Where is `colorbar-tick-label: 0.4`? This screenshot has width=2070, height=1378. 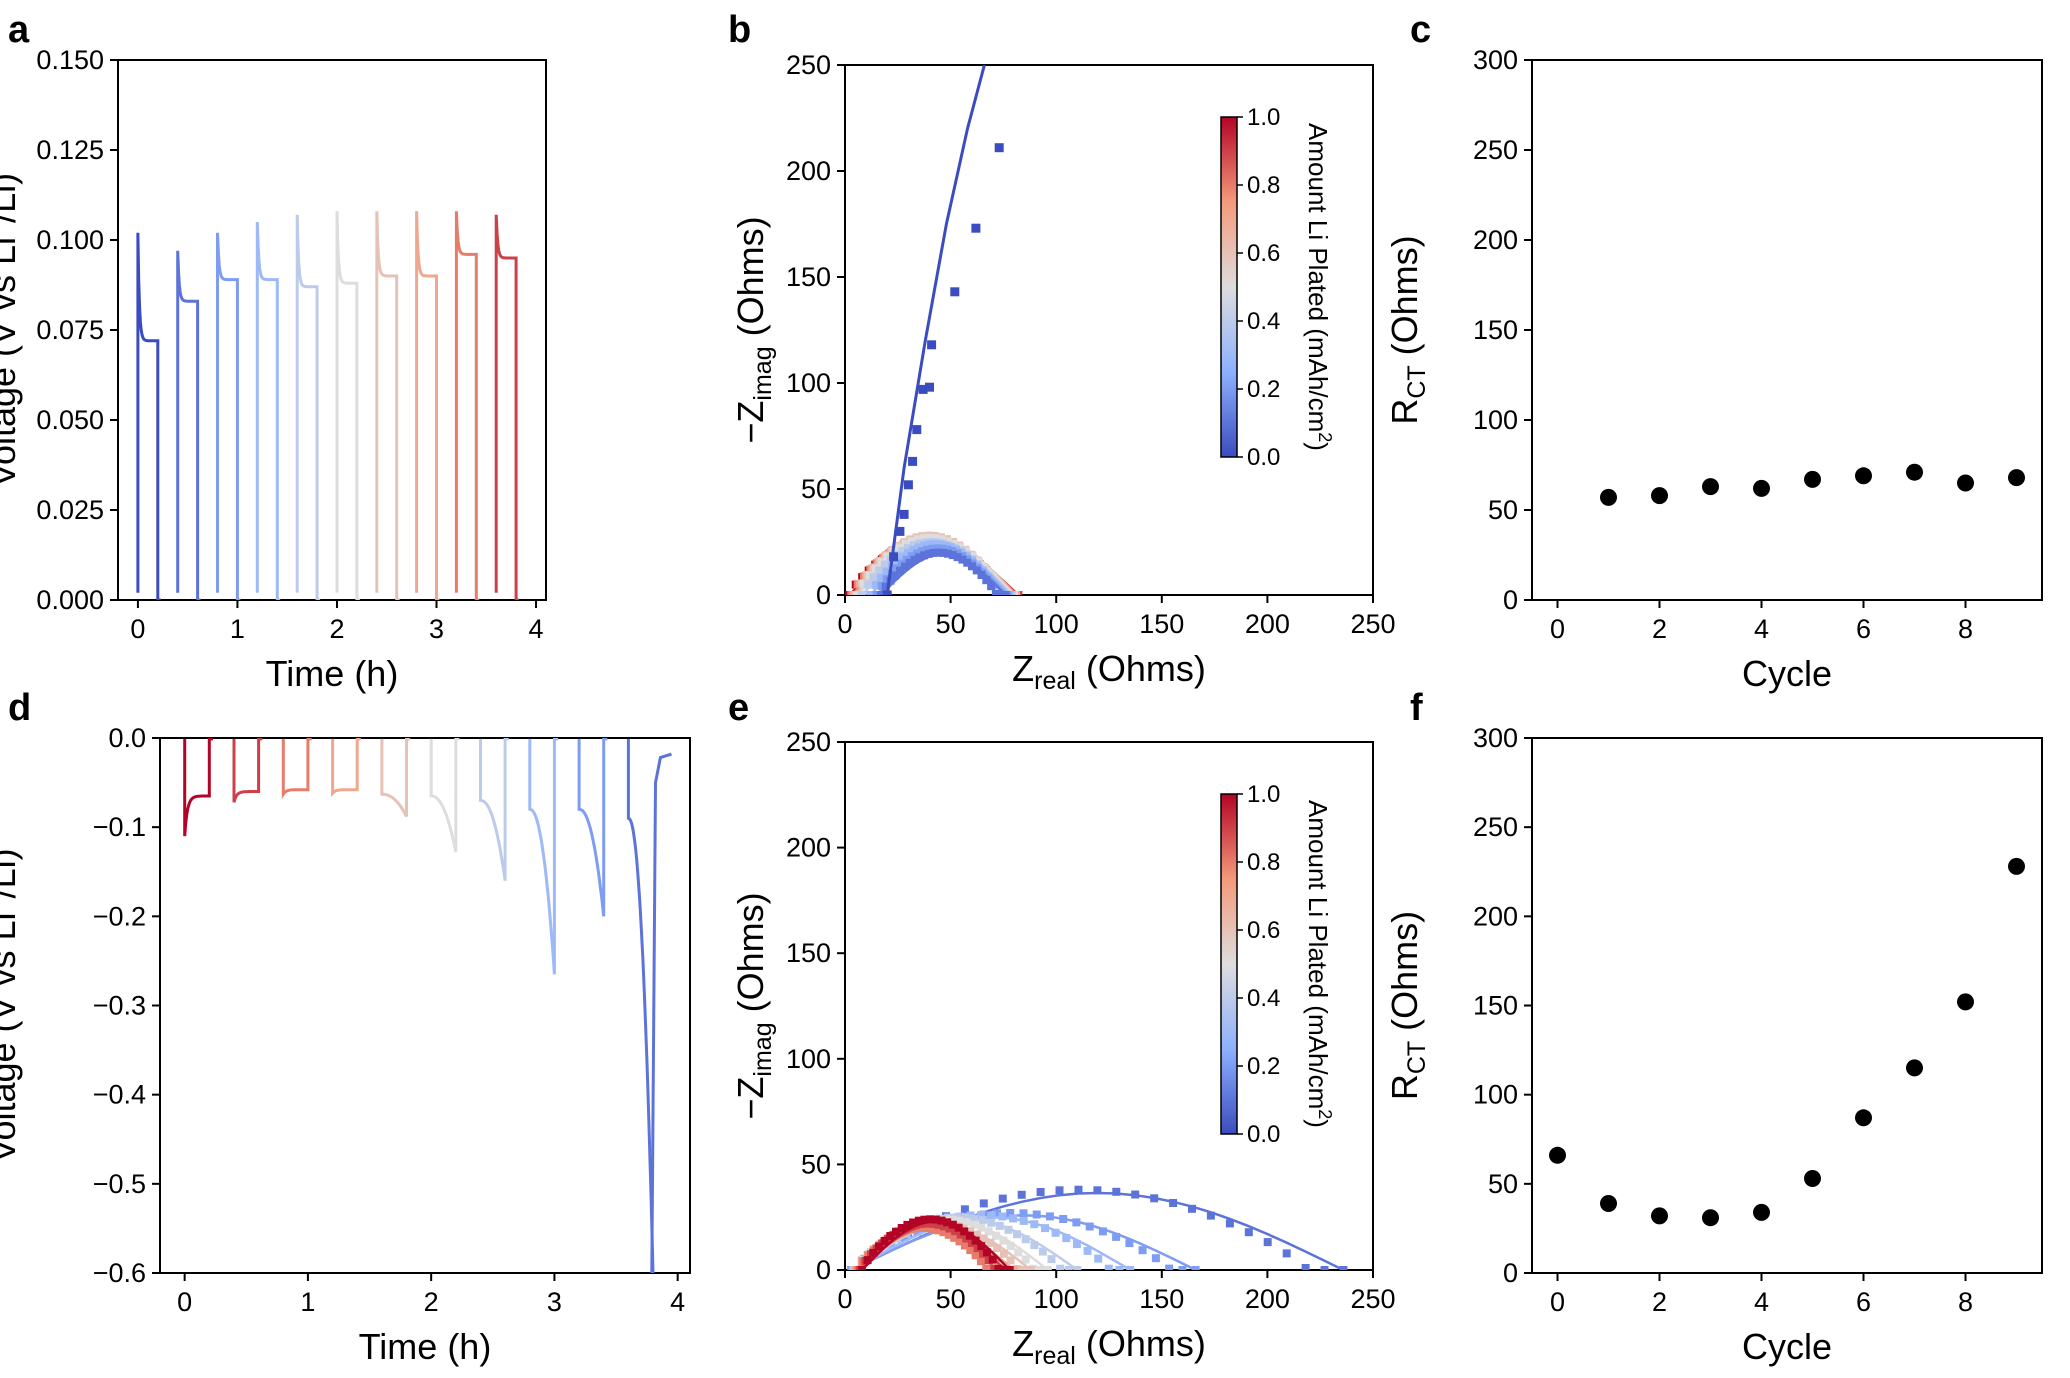 colorbar-tick-label: 0.4 is located at coordinates (1263, 998).